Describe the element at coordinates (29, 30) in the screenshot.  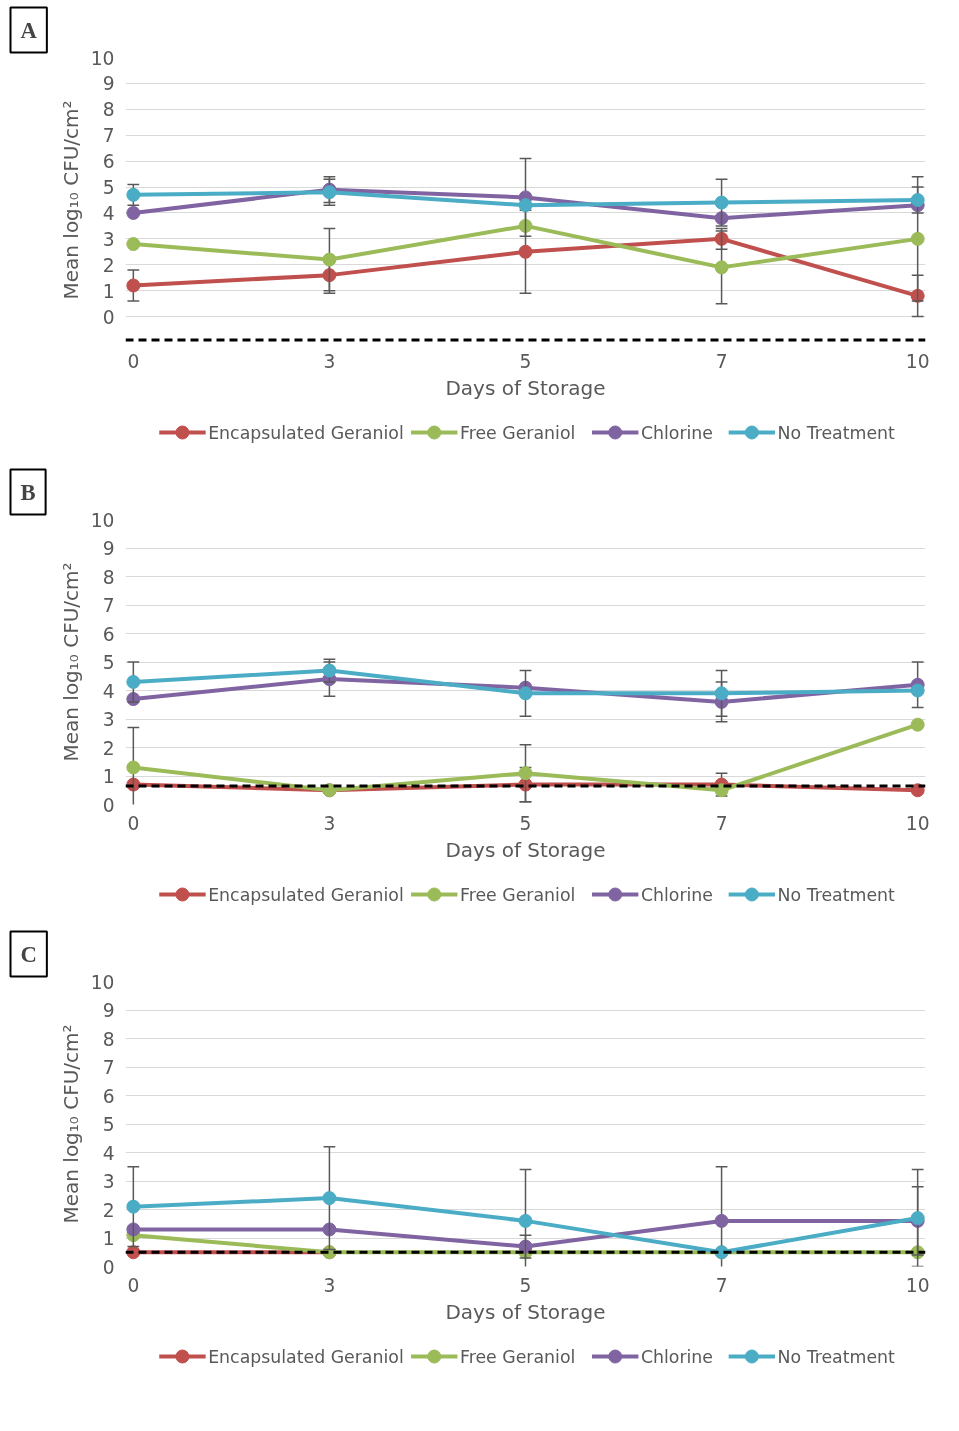
I see `chart-title: A` at that location.